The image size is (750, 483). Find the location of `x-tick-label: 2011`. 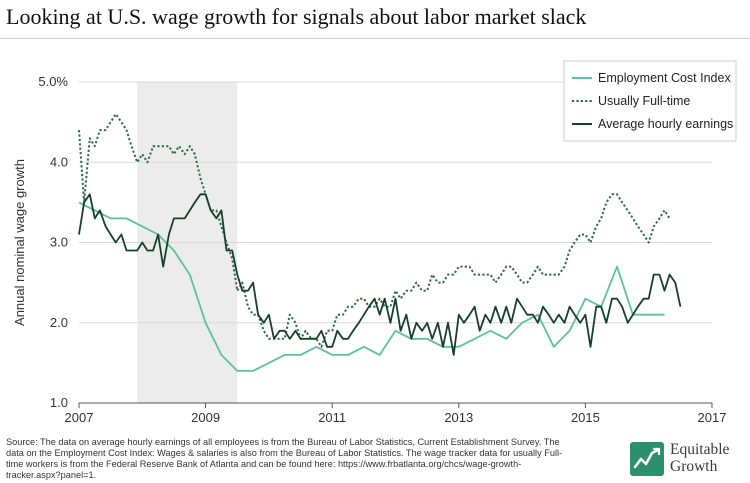

x-tick-label: 2011 is located at coordinates (332, 417).